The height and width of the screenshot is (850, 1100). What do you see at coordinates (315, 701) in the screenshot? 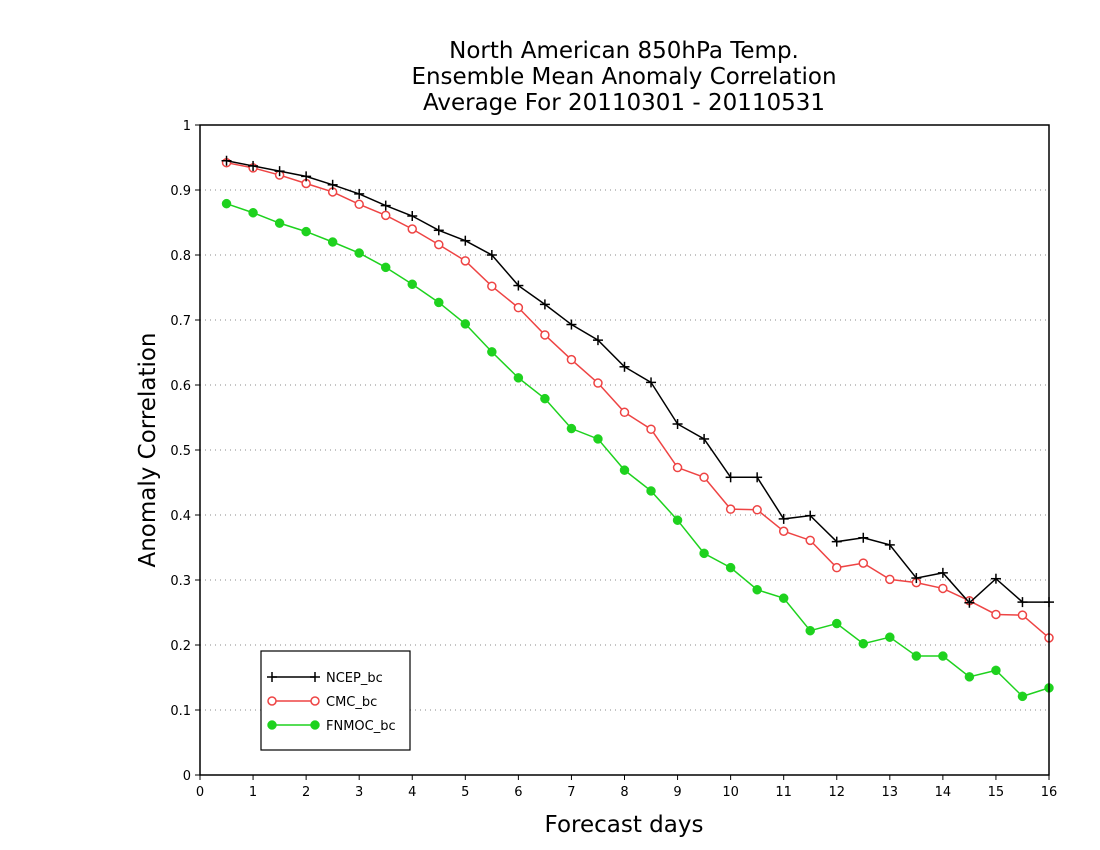
I see `legend-marker-cmc-bc` at bounding box center [315, 701].